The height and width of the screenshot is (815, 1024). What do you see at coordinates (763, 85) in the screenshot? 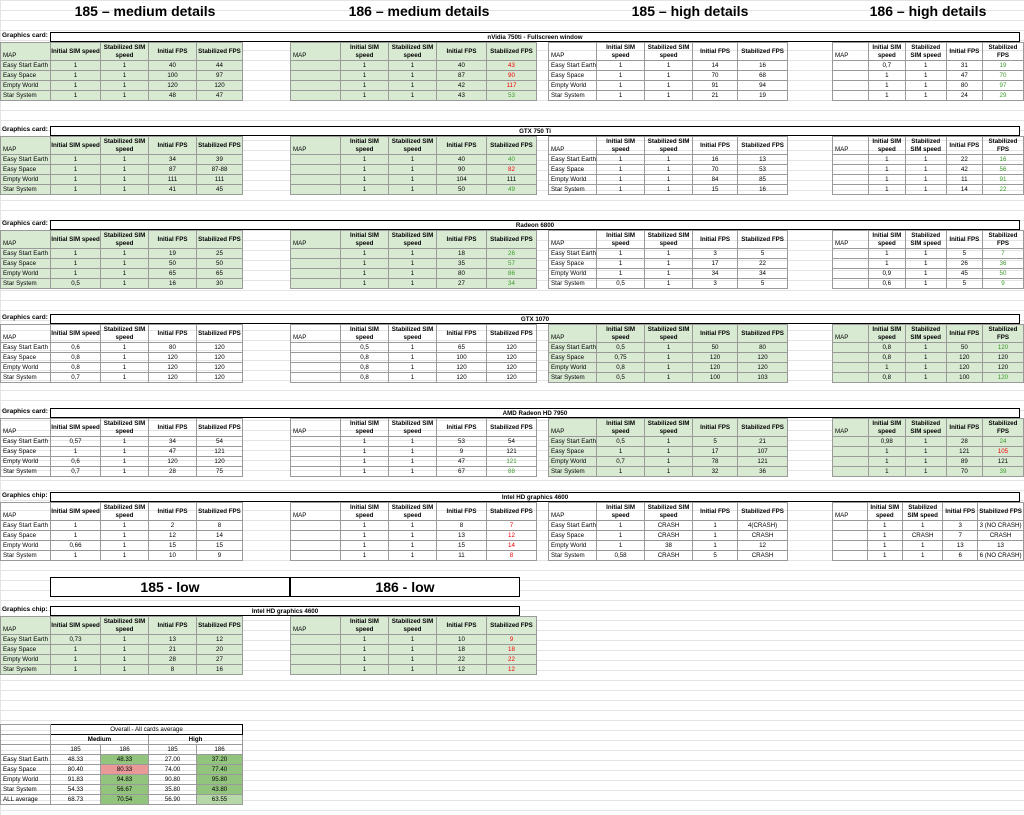
I see `value-cell: 94` at bounding box center [763, 85].